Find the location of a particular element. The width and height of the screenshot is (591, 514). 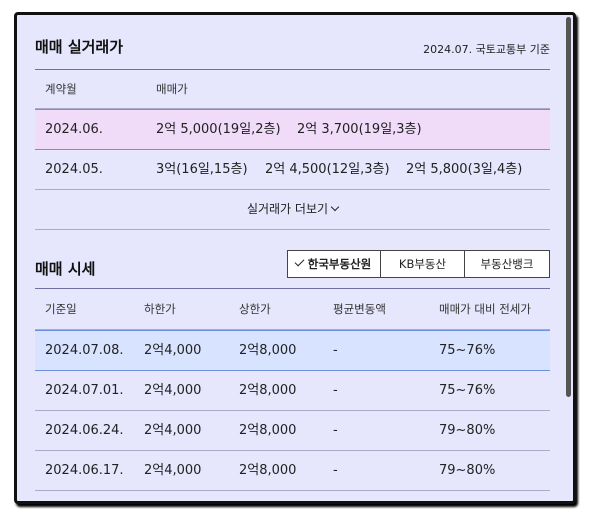

more-trades-label: 실거래가 더보기 is located at coordinates (287, 209).